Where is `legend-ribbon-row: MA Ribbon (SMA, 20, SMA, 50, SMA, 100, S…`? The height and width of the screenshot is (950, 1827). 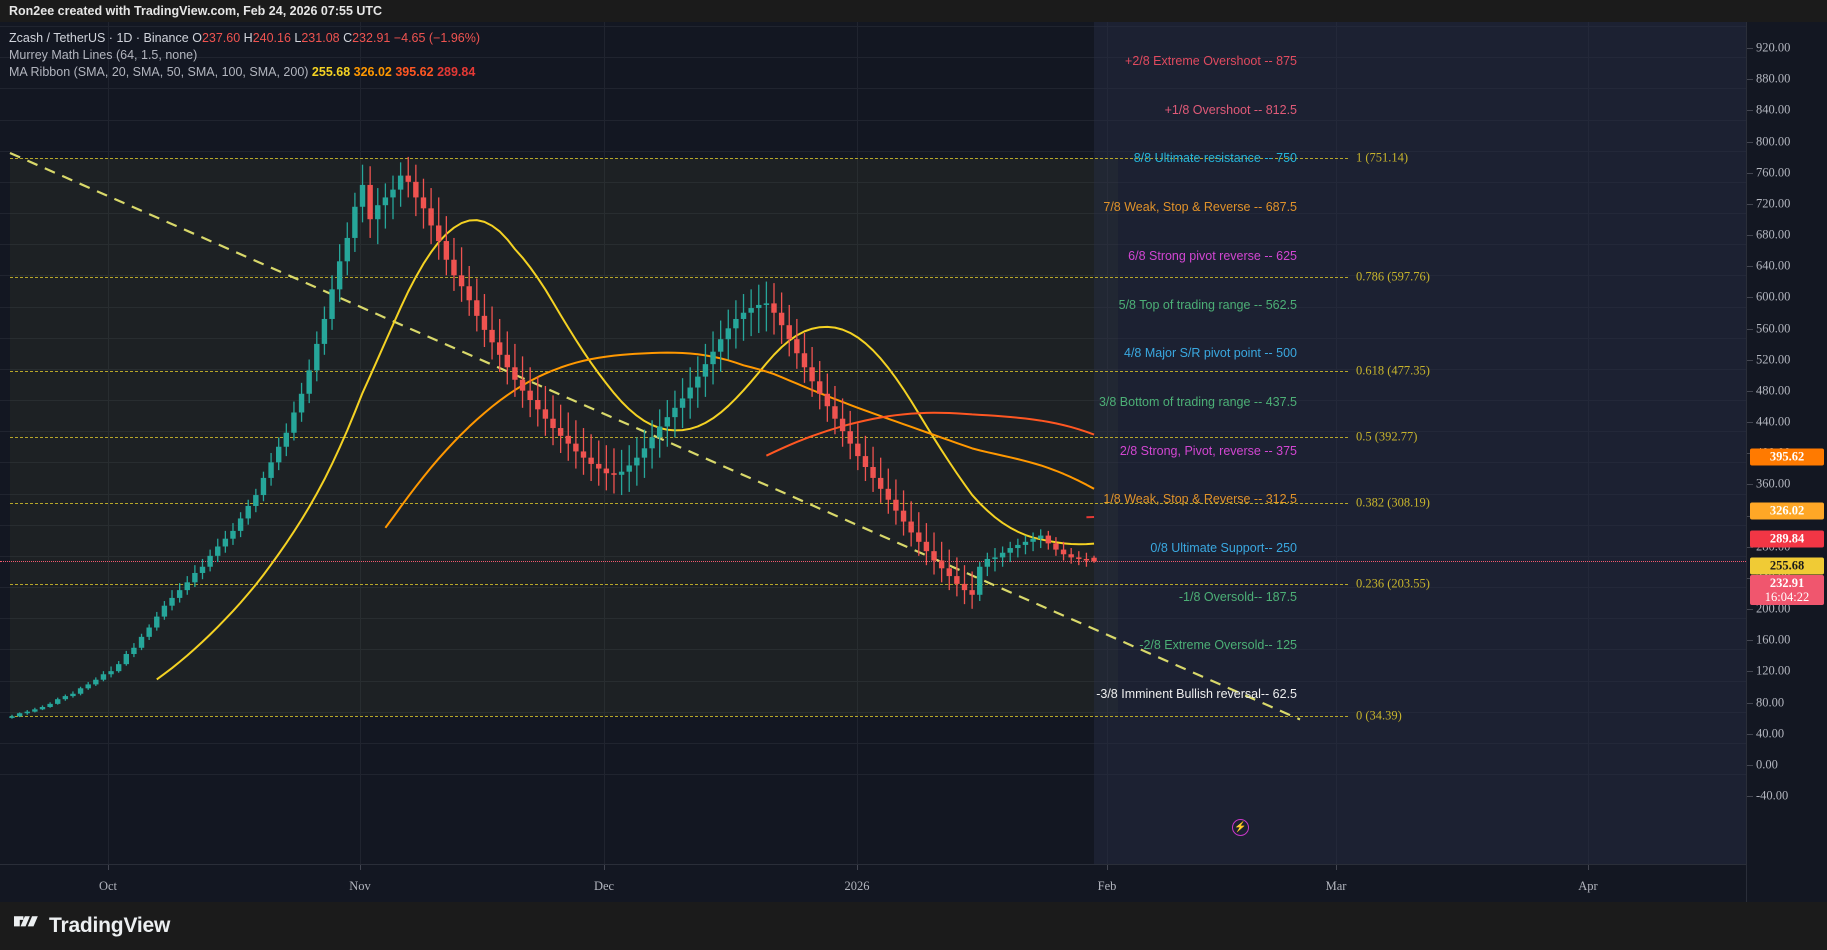
legend-ribbon-row: MA Ribbon (SMA, 20, SMA, 50, SMA, 100, S… is located at coordinates (244, 72).